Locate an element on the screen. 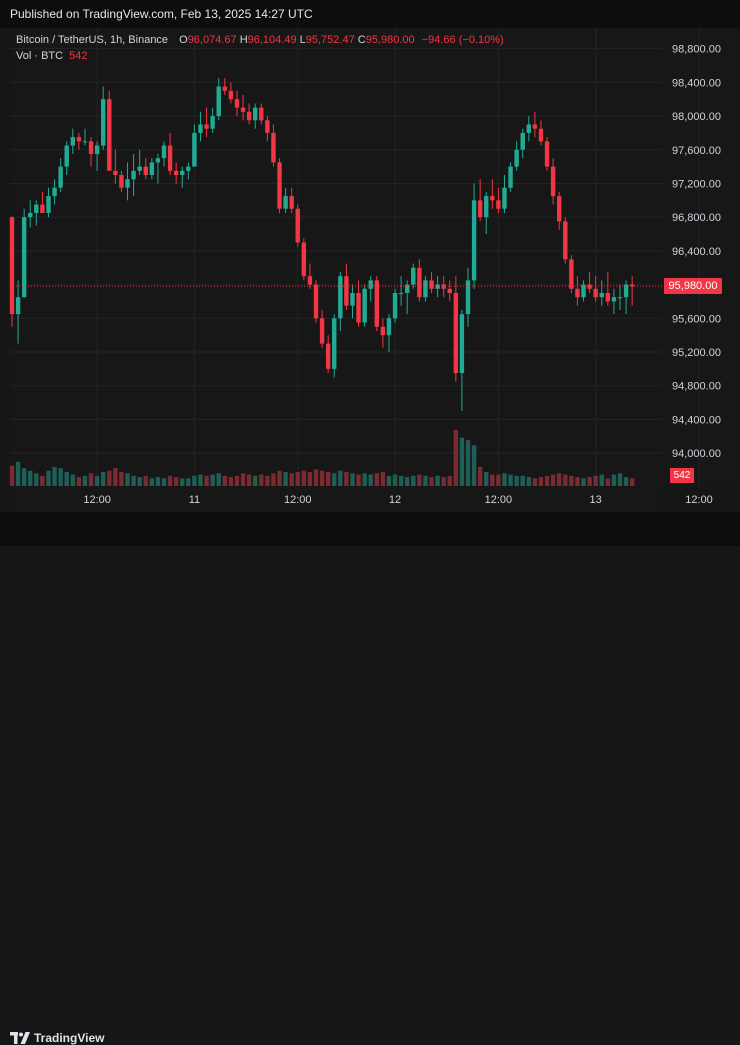 The width and height of the screenshot is (740, 1045). price-scale is located at coordinates (701, 257).